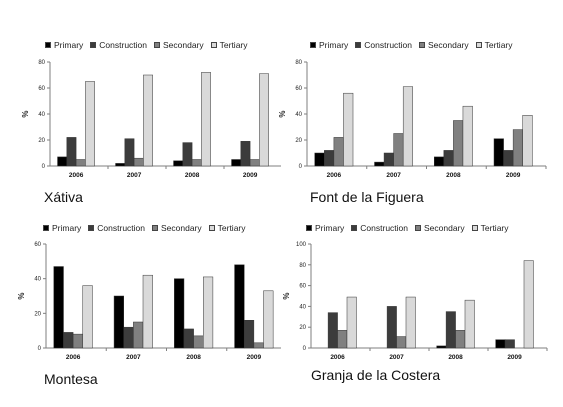 This screenshot has width=563, height=407. Describe the element at coordinates (151, 119) in the screenshot. I see `bar-chart: 0 20 40 60 80% 2006 2007 2008 2009` at that location.